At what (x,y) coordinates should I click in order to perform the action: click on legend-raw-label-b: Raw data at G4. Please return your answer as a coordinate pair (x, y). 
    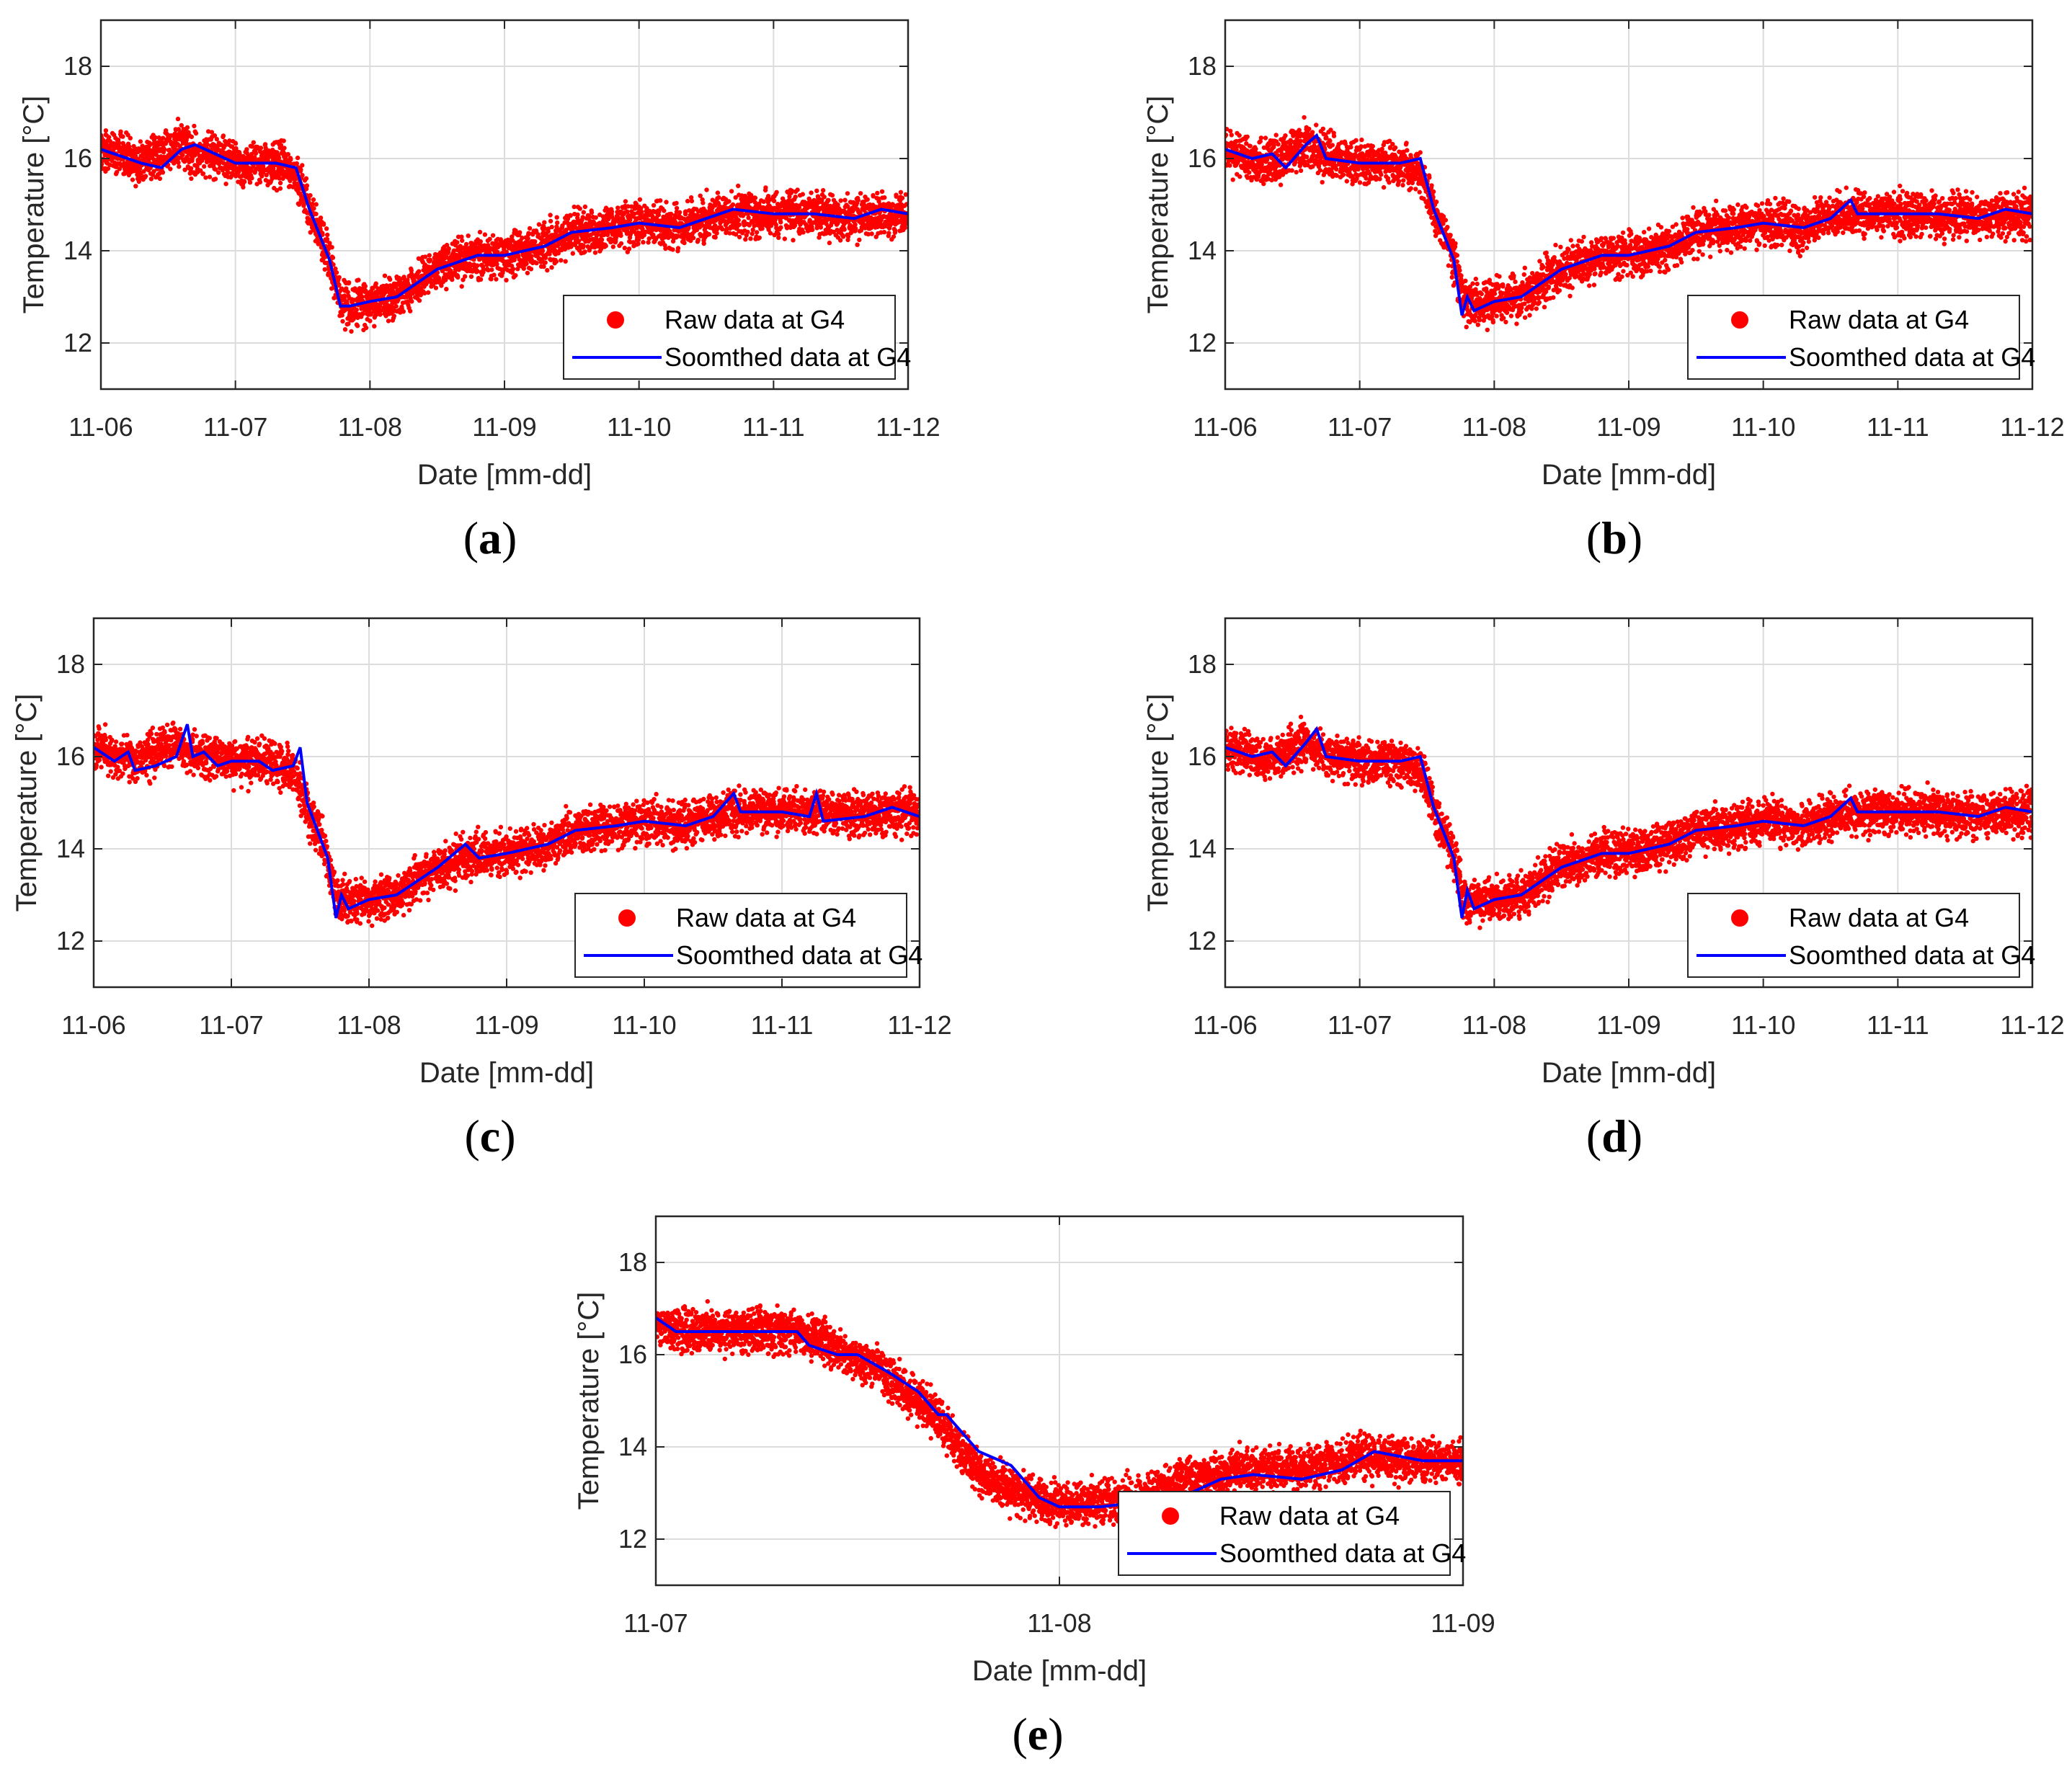
    Looking at the image, I should click on (1879, 319).